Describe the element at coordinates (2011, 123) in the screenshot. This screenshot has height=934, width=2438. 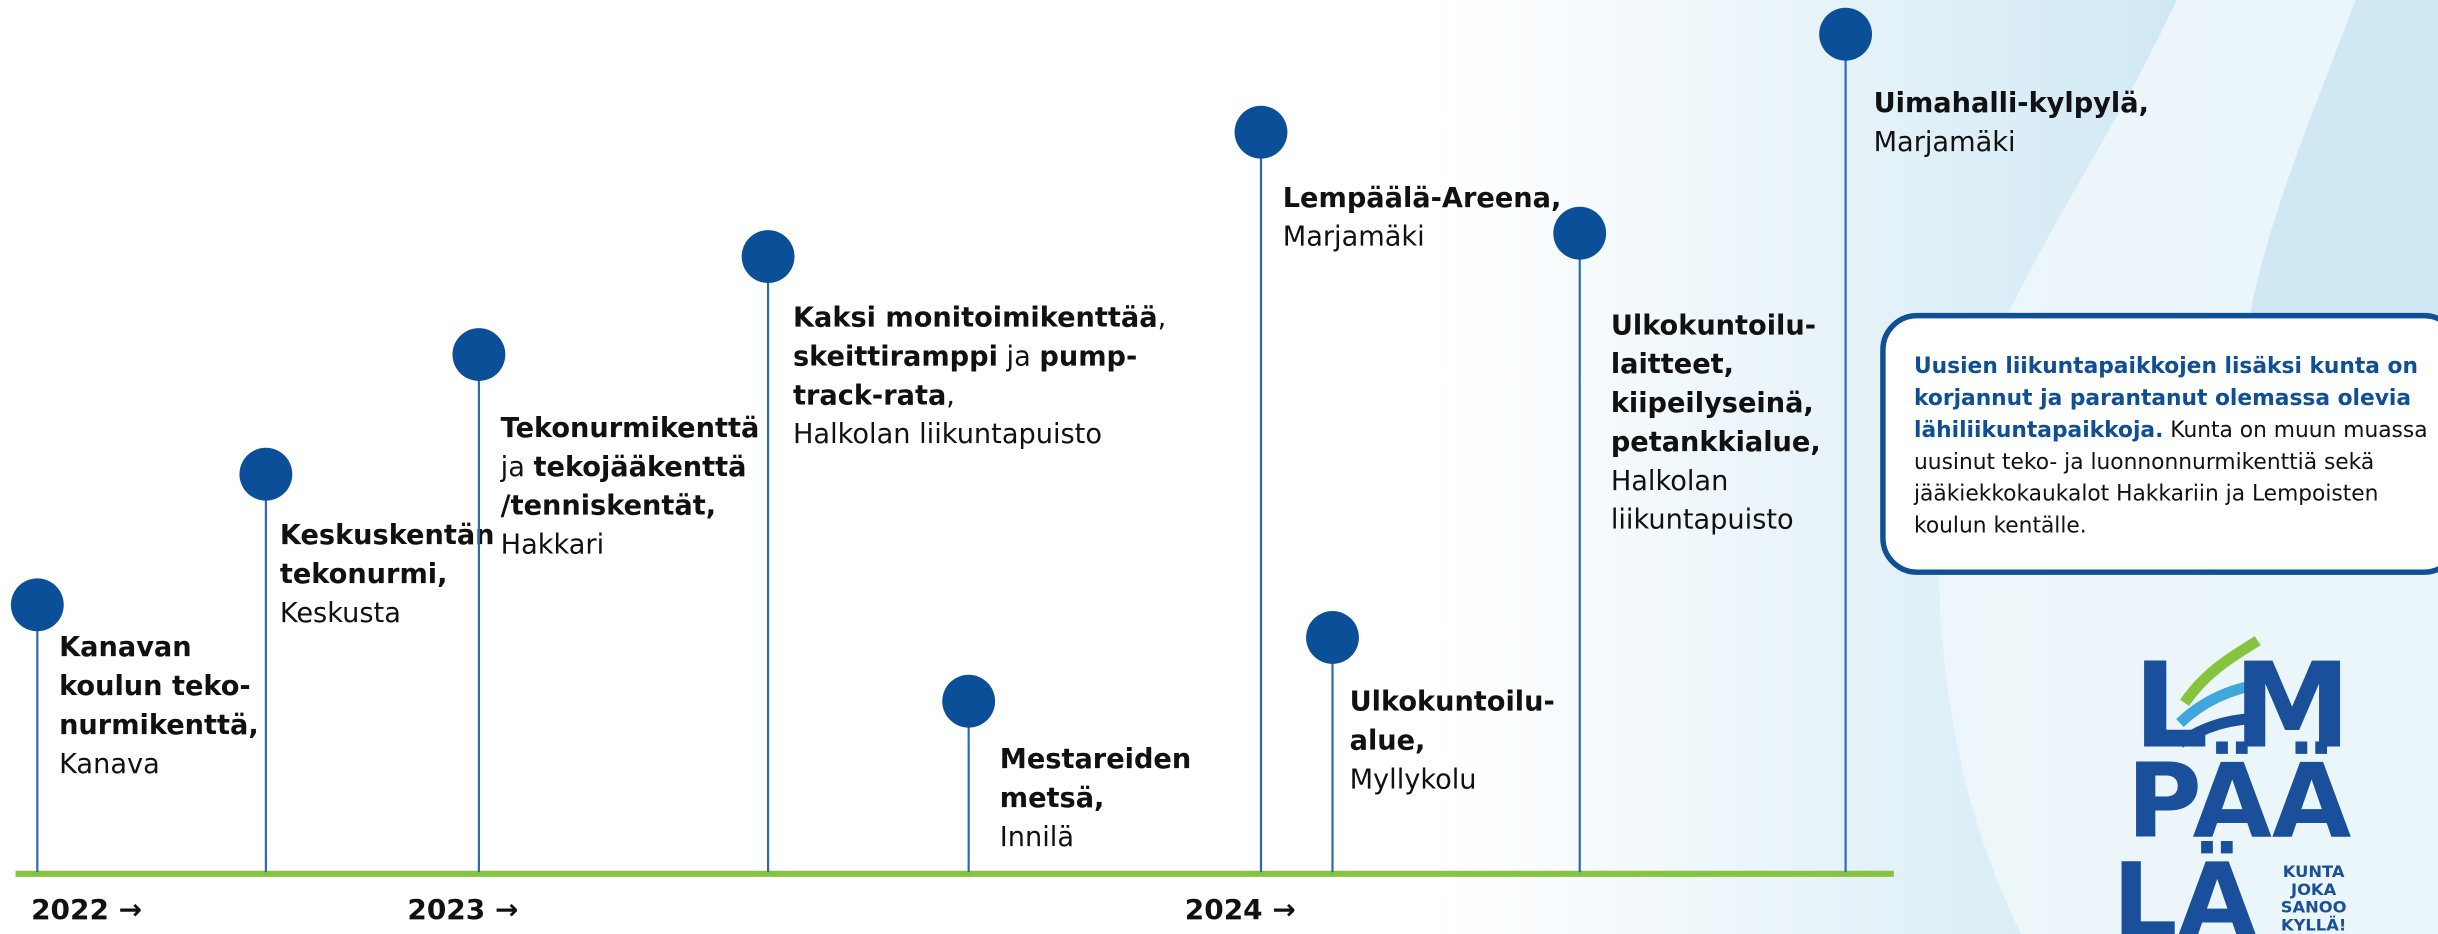
I see `event-label: Uimahalli-kylpylä, Marjamäki` at that location.